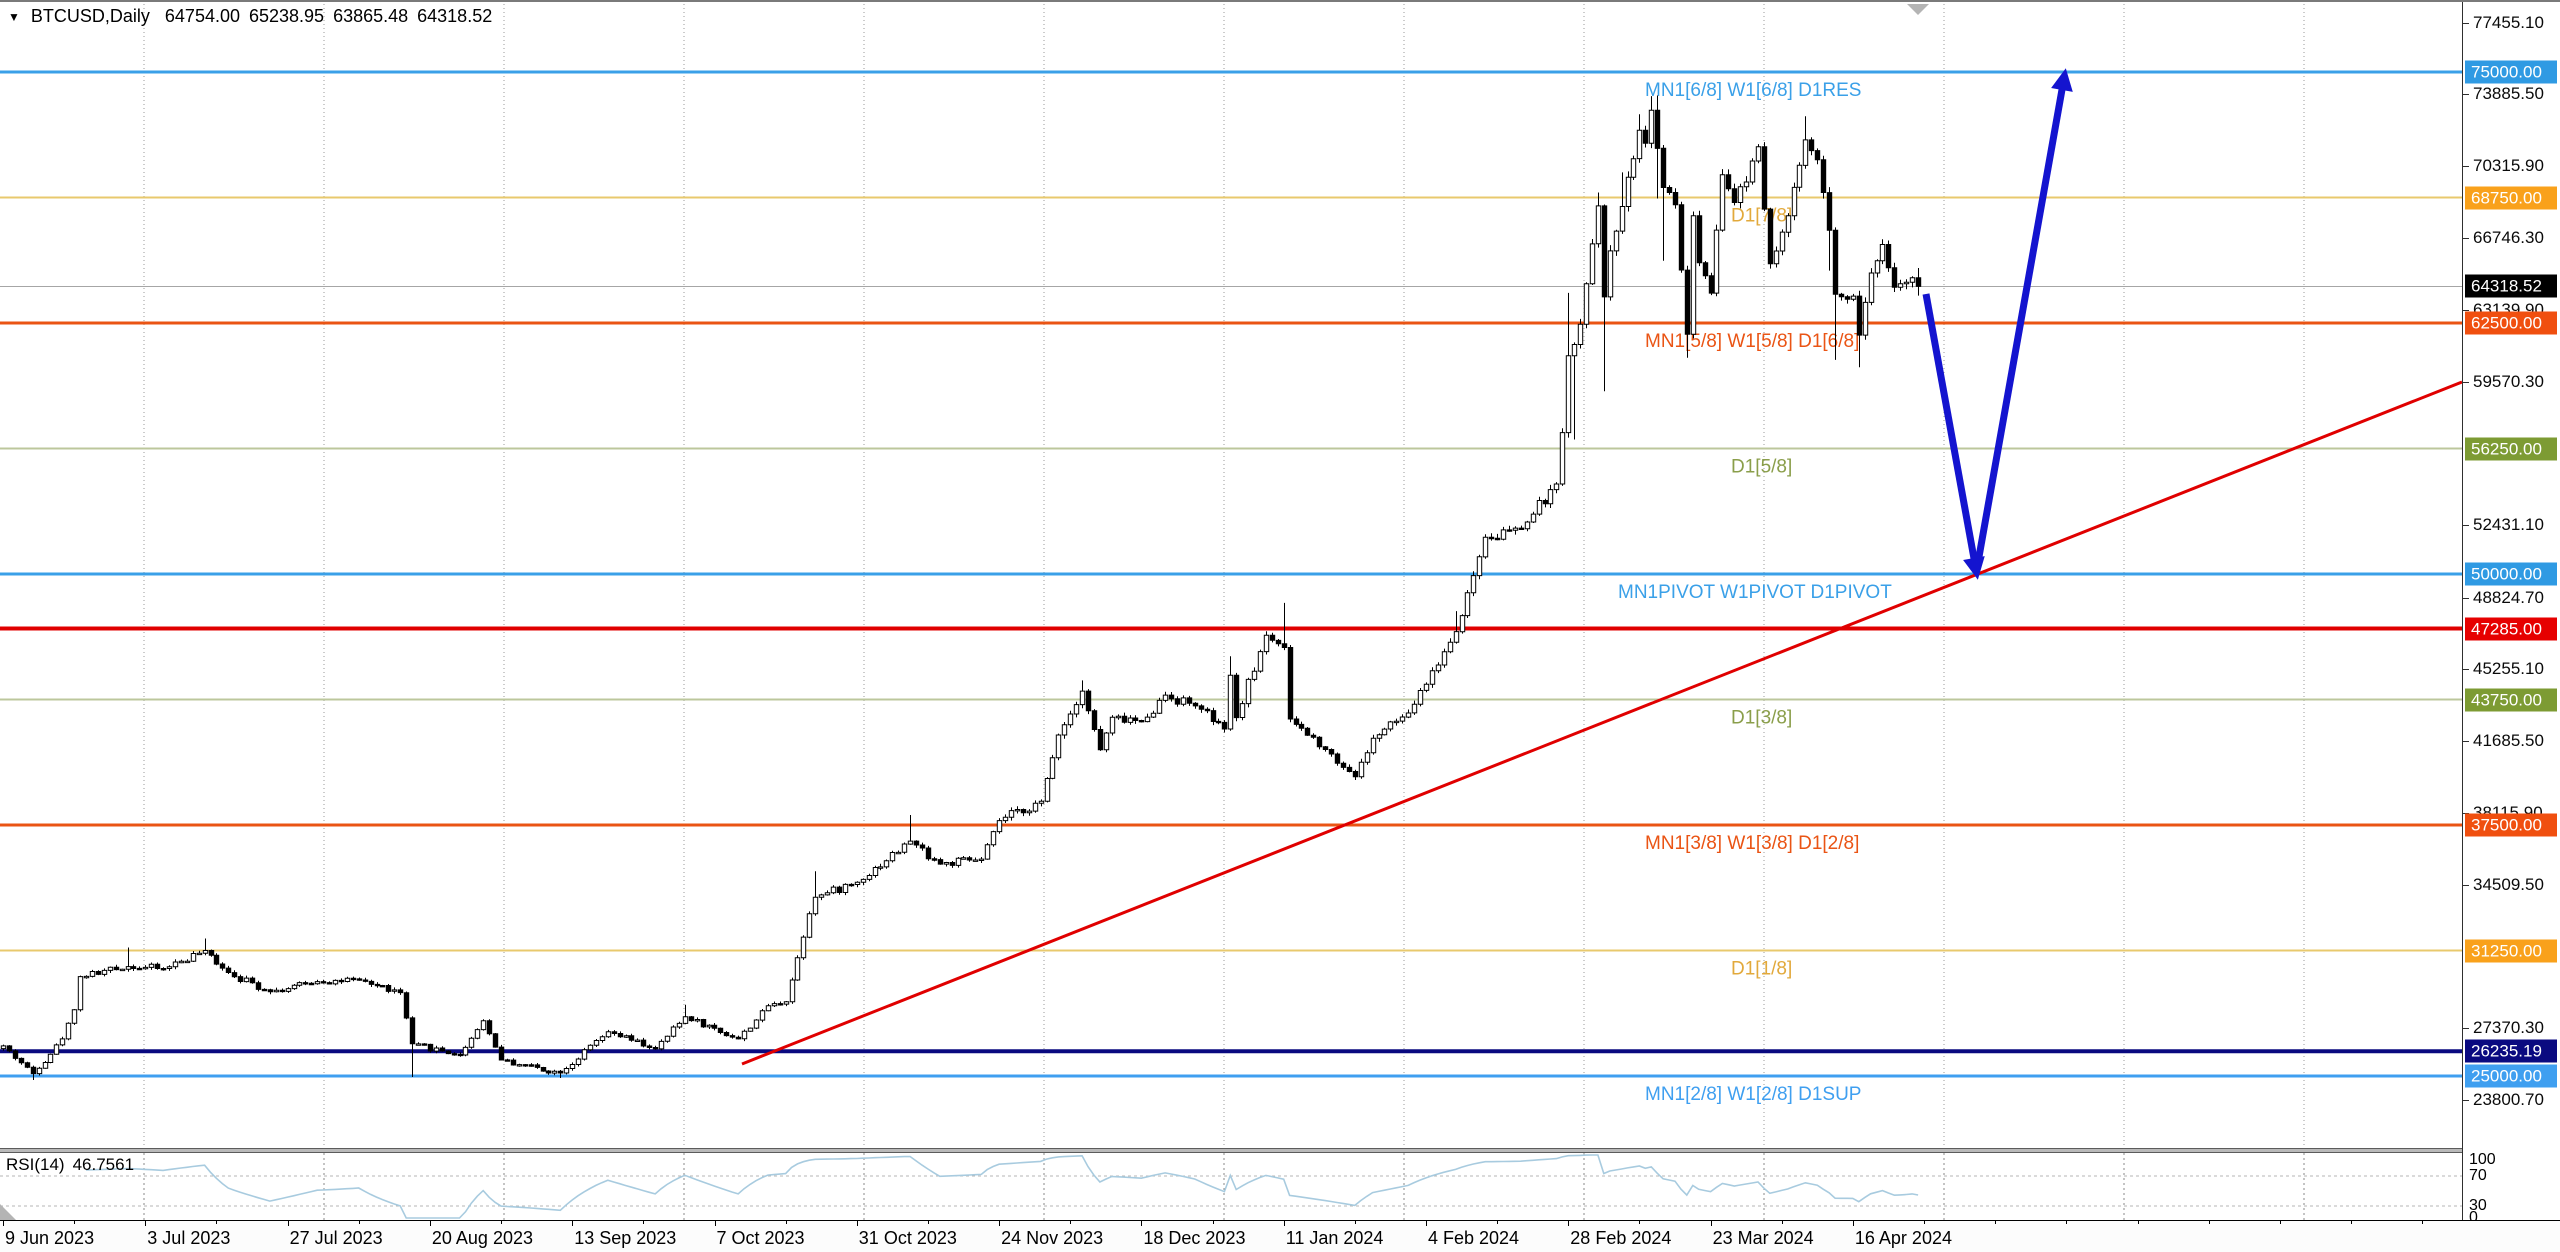  I want to click on murrey-level-label: MN1PIVOT W1PIVOT D1PIVOT, so click(1755, 592).